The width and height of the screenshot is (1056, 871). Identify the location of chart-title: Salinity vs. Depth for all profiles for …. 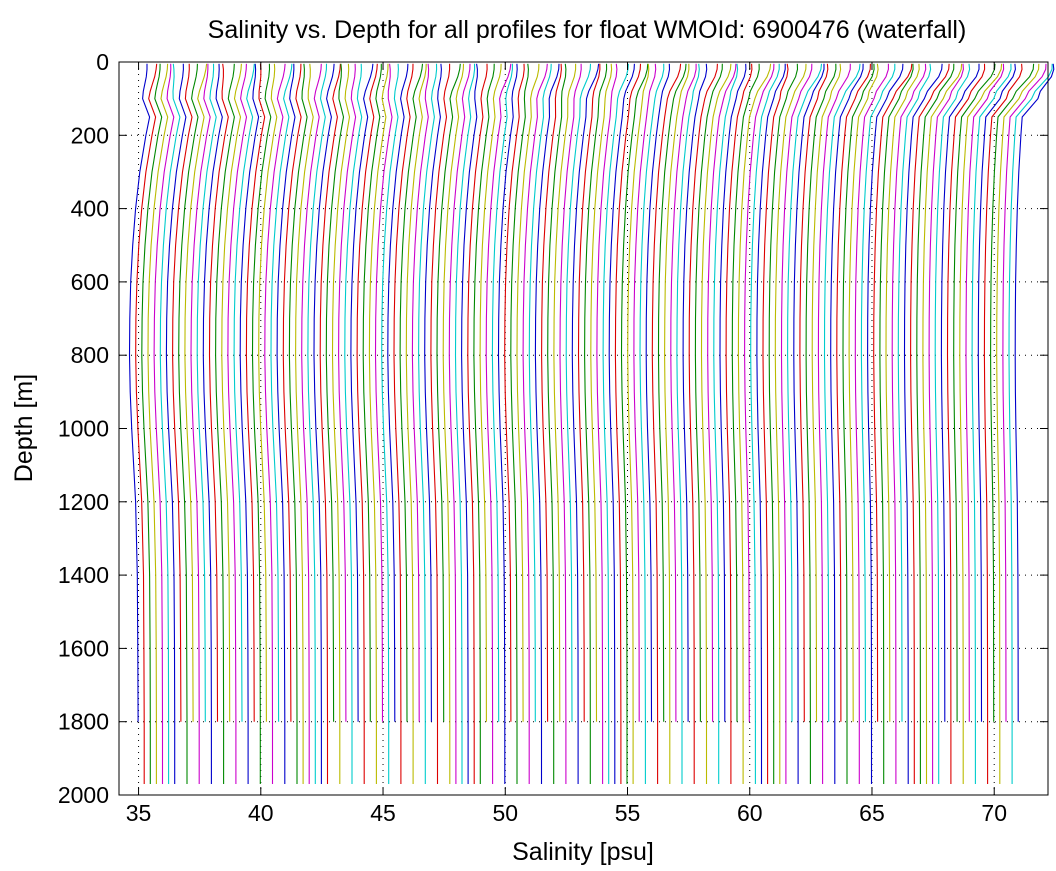
(587, 30).